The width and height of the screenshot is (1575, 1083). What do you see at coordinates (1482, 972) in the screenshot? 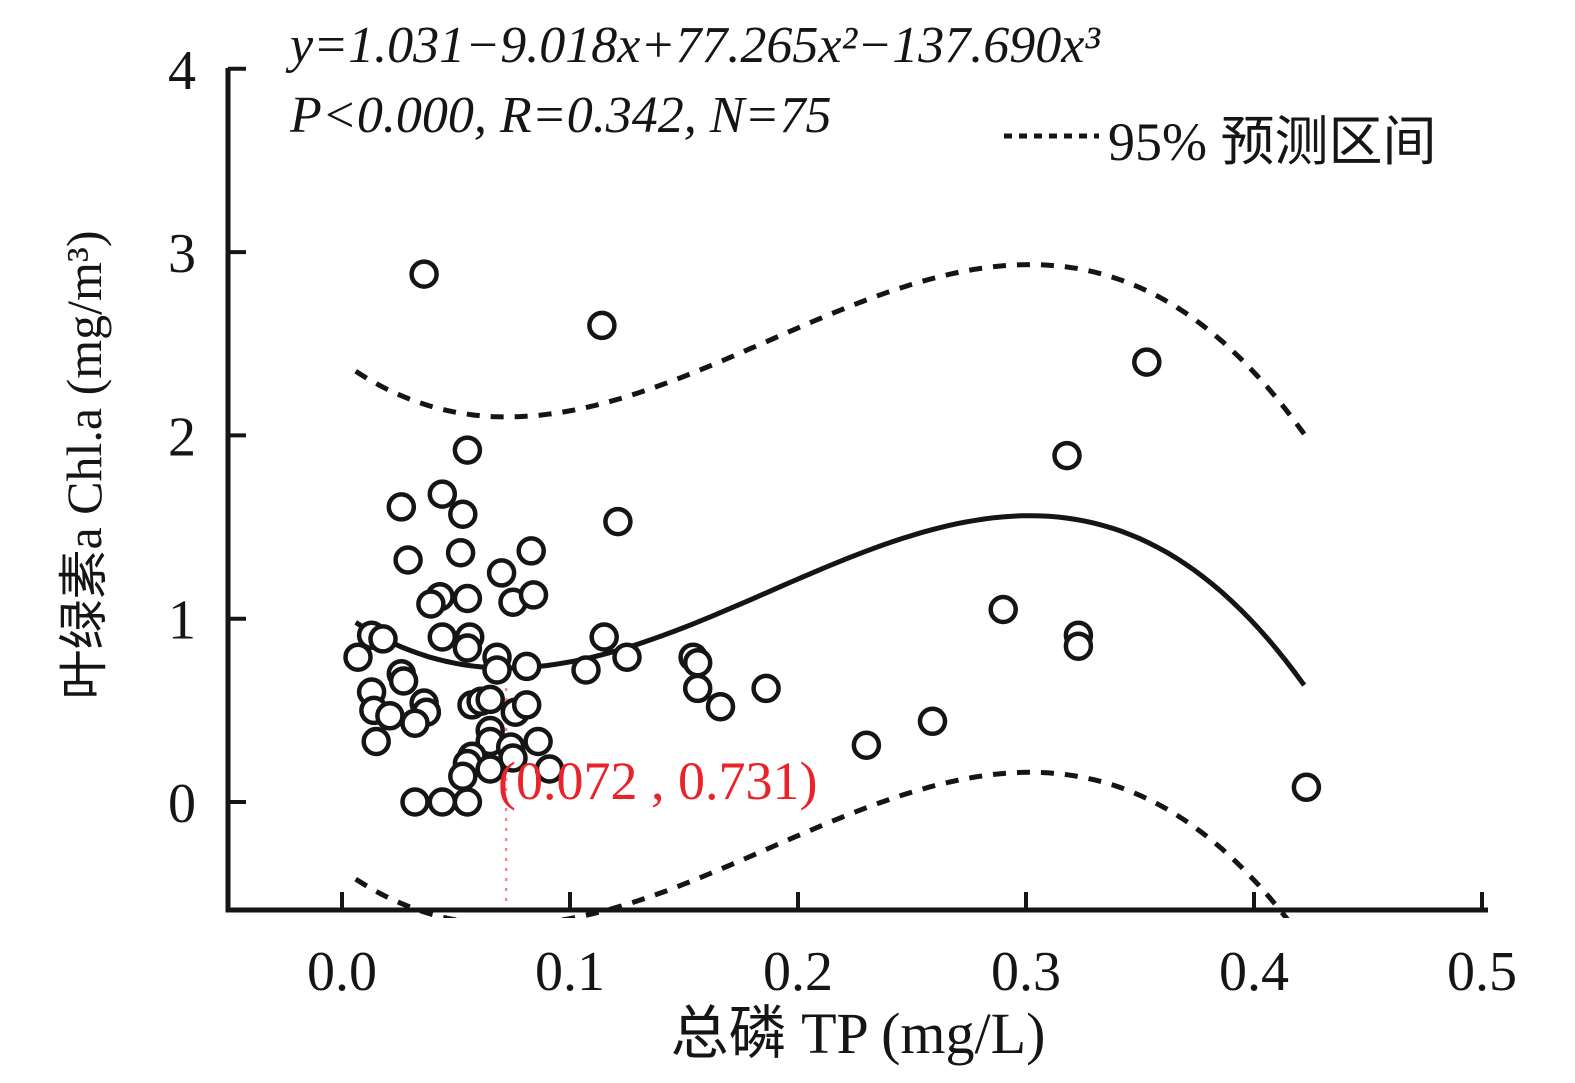
I see `x-tick-label: 0.5` at bounding box center [1482, 972].